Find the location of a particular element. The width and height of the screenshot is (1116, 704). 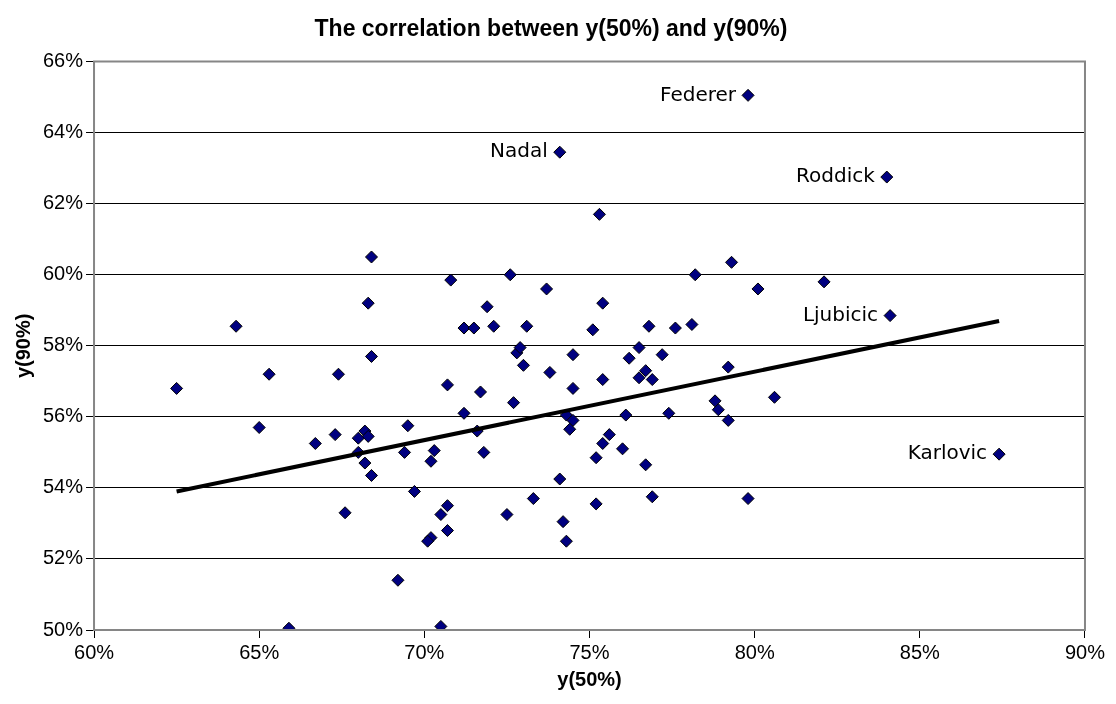

x-tick-label: 90% is located at coordinates (1085, 651).